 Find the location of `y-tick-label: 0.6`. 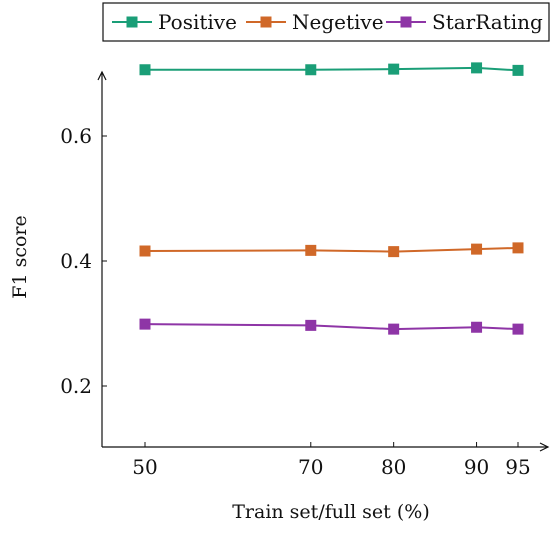

y-tick-label: 0.6 is located at coordinates (76, 136).